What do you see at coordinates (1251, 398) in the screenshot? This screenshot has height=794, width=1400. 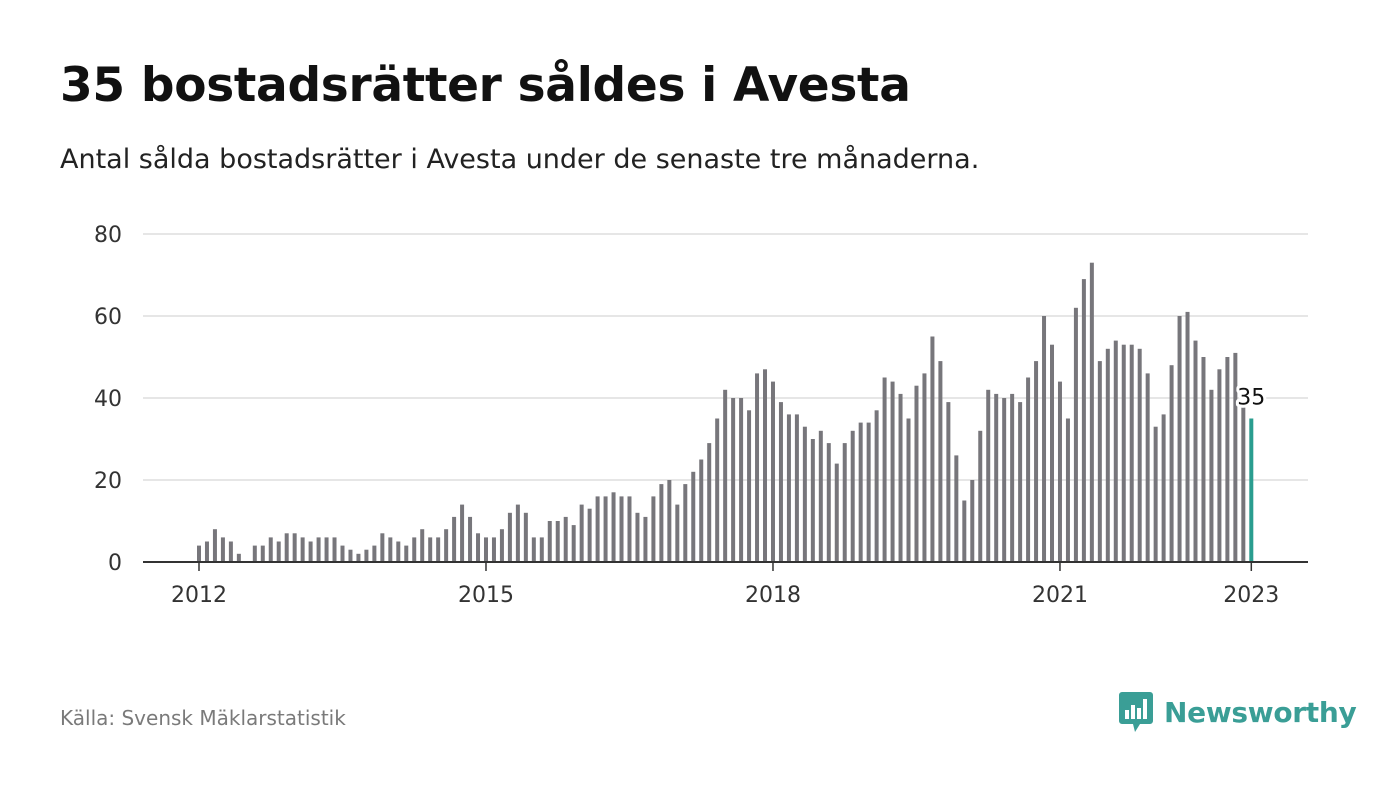 I see `data-label-last: 35` at bounding box center [1251, 398].